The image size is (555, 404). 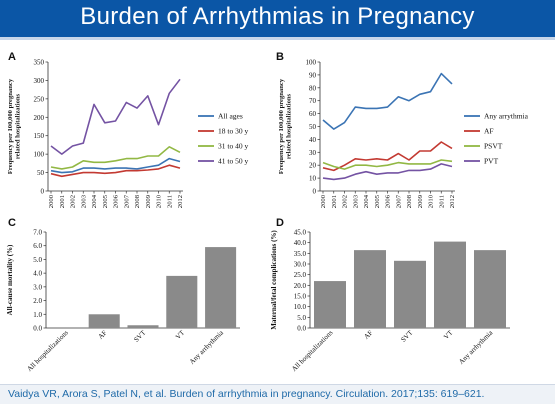 What do you see at coordinates (345, 201) in the screenshot?
I see `x-tick-label-B: 2002` at bounding box center [345, 201].